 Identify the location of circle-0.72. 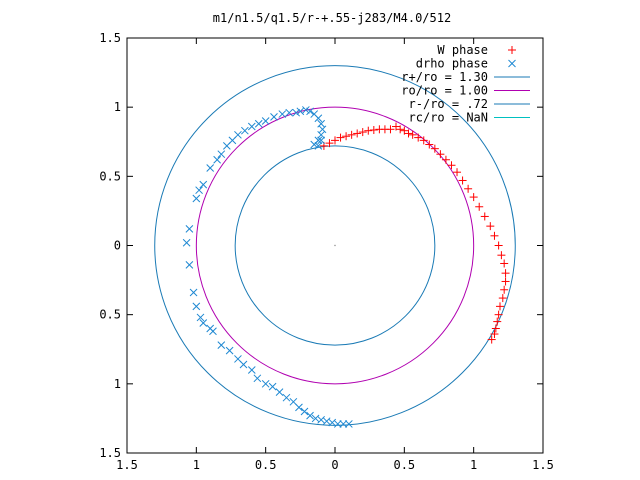
(335, 245).